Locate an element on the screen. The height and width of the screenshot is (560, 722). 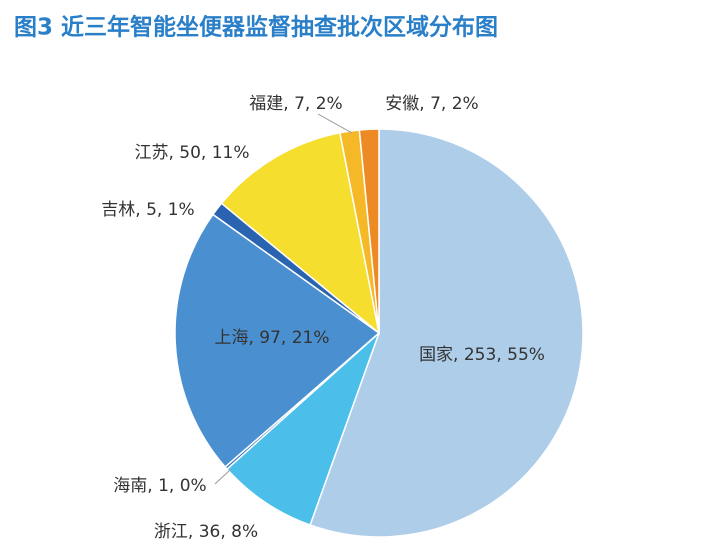
data-label: 福建, 7, 2% is located at coordinates (295, 104).